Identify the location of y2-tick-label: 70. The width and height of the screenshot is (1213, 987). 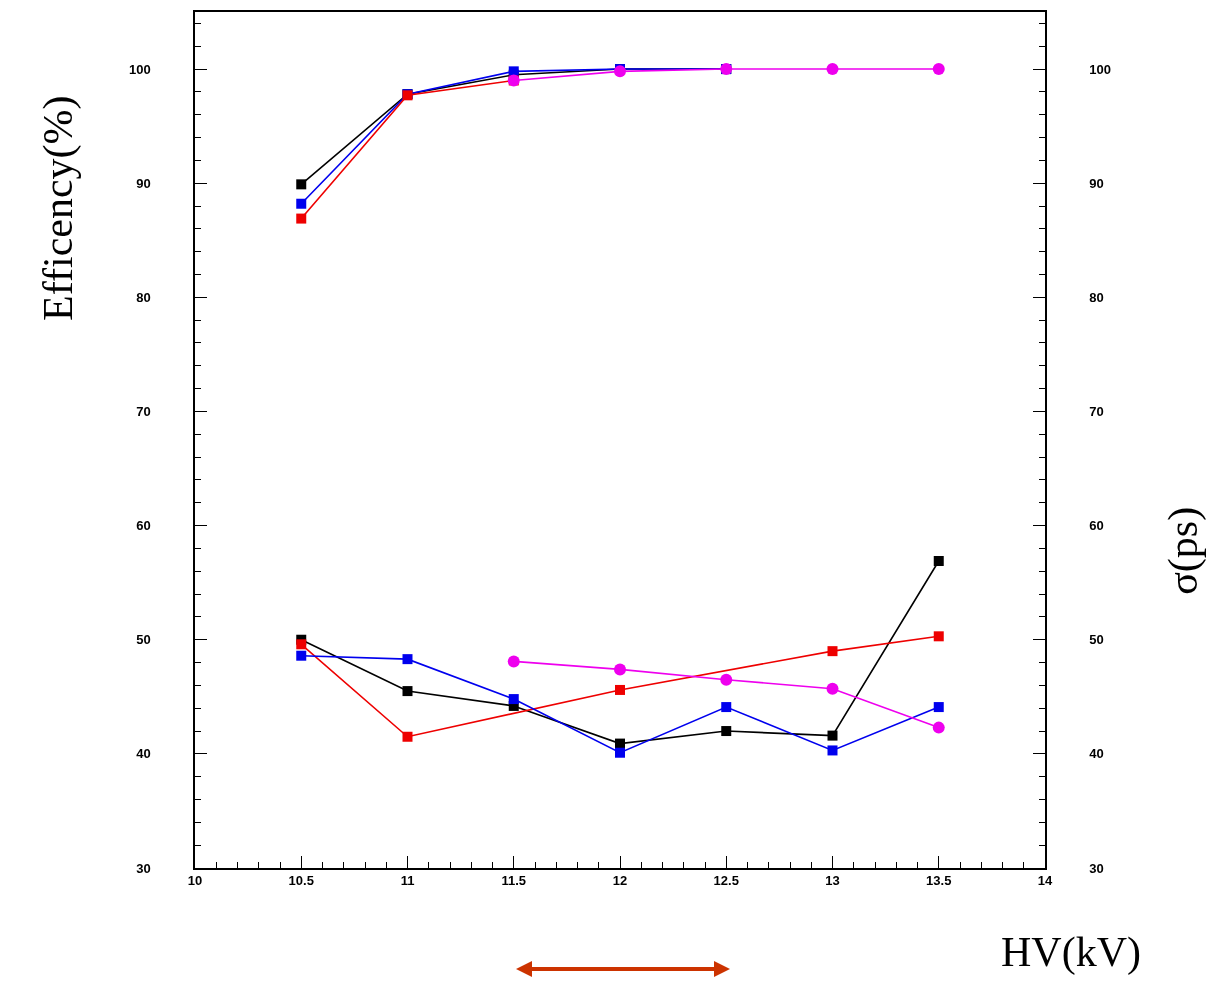
(1096, 412).